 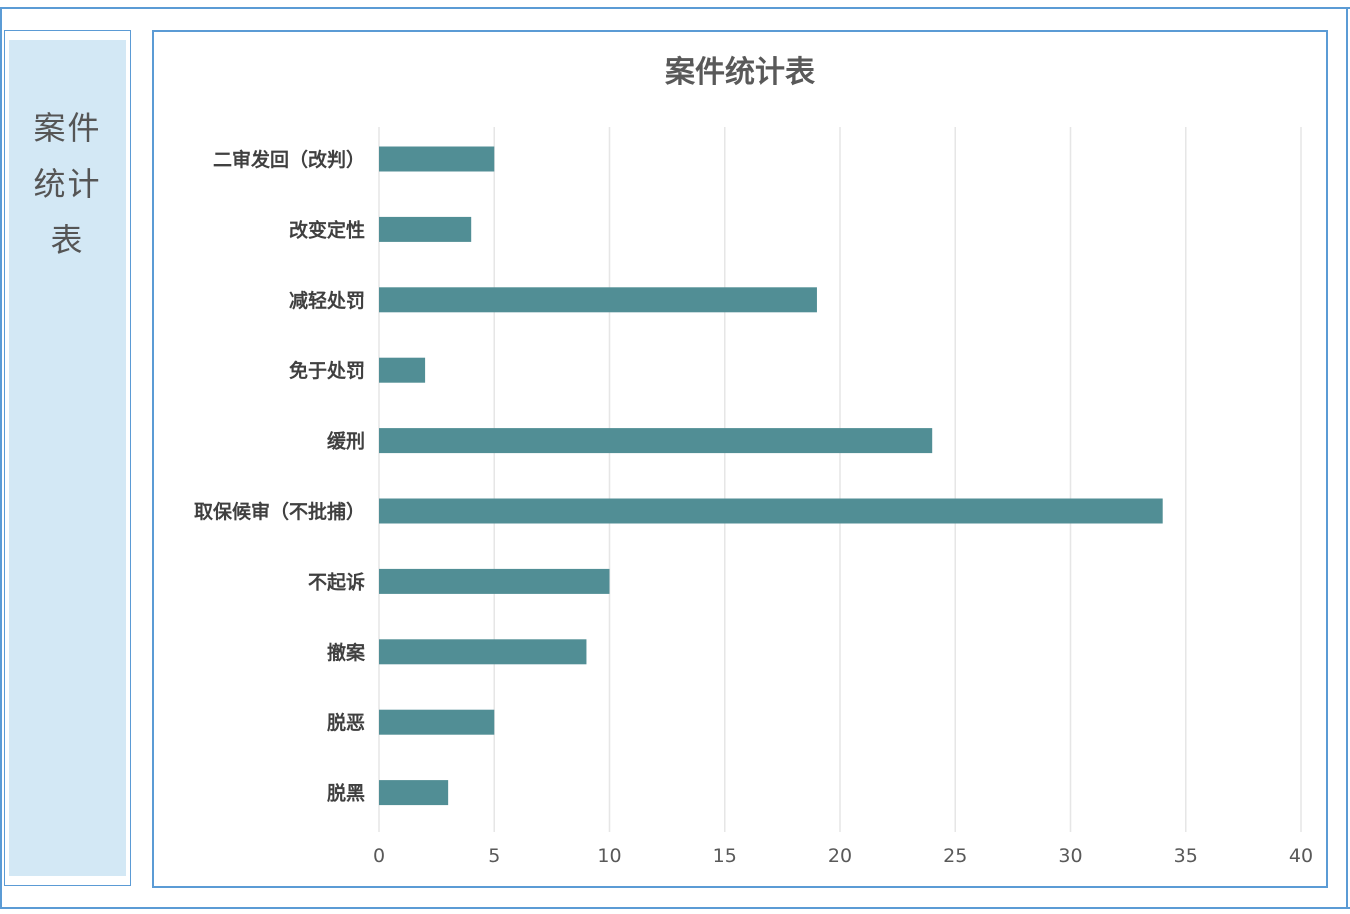 I want to click on frame-bottom-border, so click(x=675, y=908).